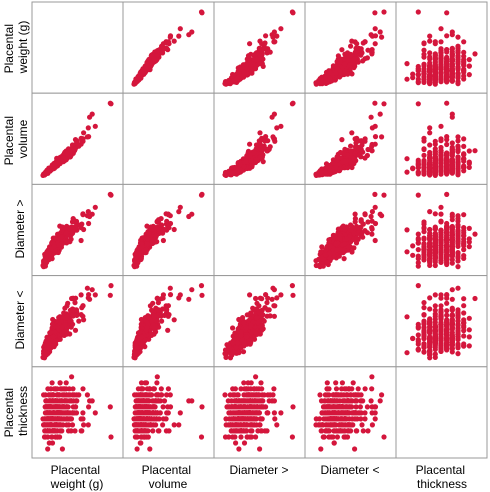  What do you see at coordinates (77, 321) in the screenshot?
I see `panel-diameter_lt-vs-placental_weight` at bounding box center [77, 321].